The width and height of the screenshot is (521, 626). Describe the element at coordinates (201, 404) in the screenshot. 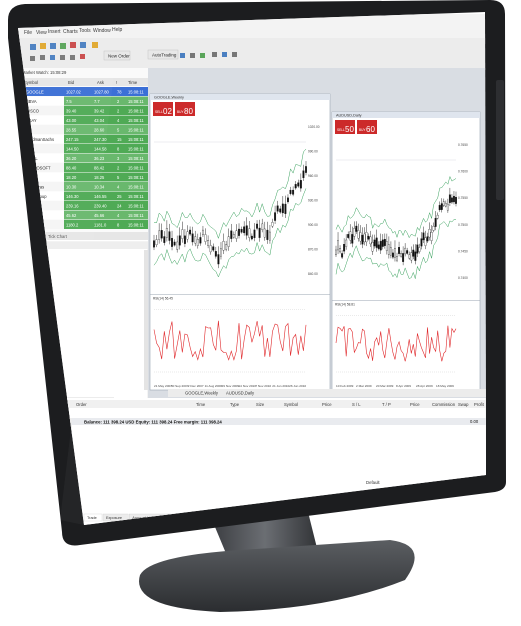

I see `terminal-col: Time` at that location.